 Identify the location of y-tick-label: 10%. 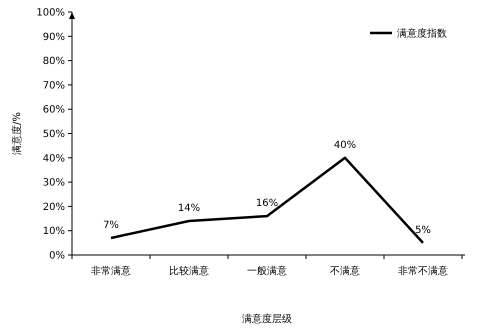
(53, 232).